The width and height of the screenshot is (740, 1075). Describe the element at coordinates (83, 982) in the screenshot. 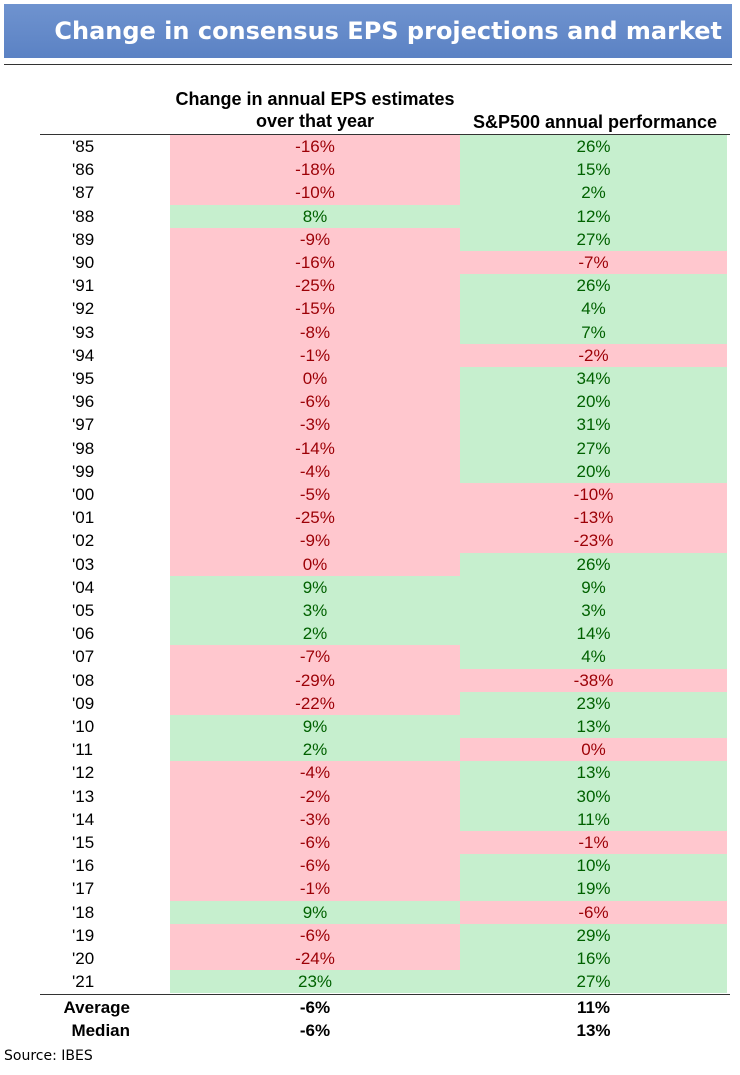

I see `row-label: '21` at that location.